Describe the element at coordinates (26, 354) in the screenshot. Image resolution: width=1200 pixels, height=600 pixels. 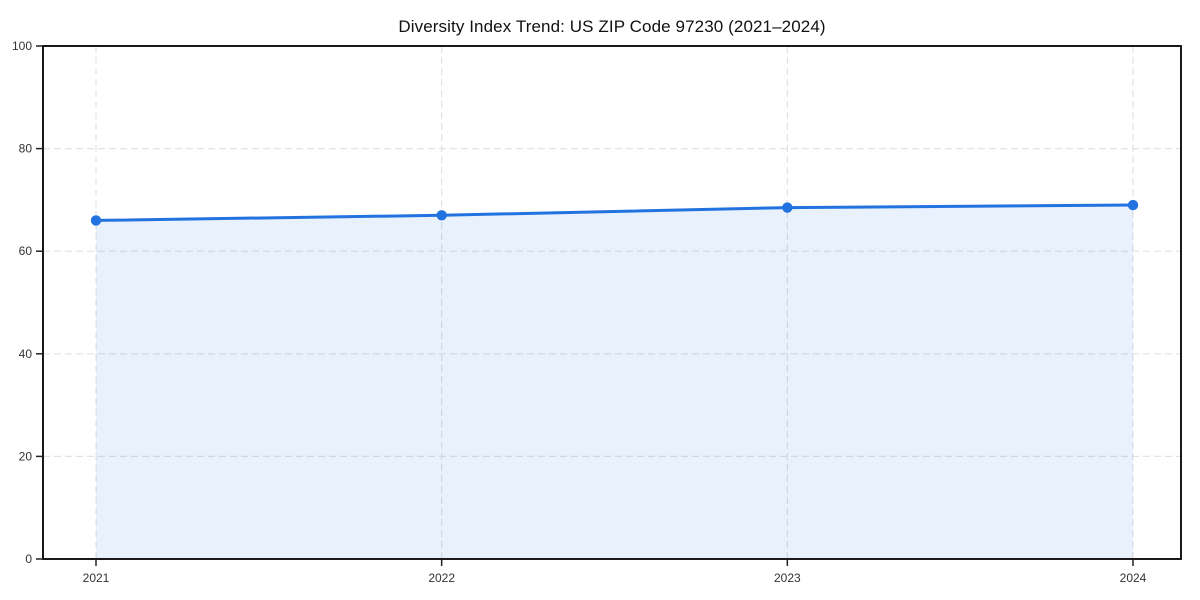
I see `y-tick-label: 40` at that location.